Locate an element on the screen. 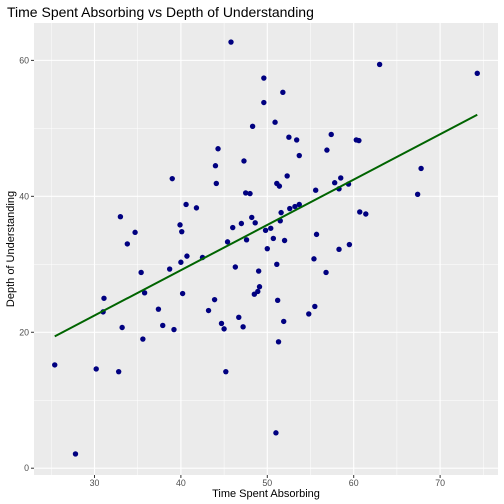  x-axis-title: Time Spent Absorbing is located at coordinates (266, 494).